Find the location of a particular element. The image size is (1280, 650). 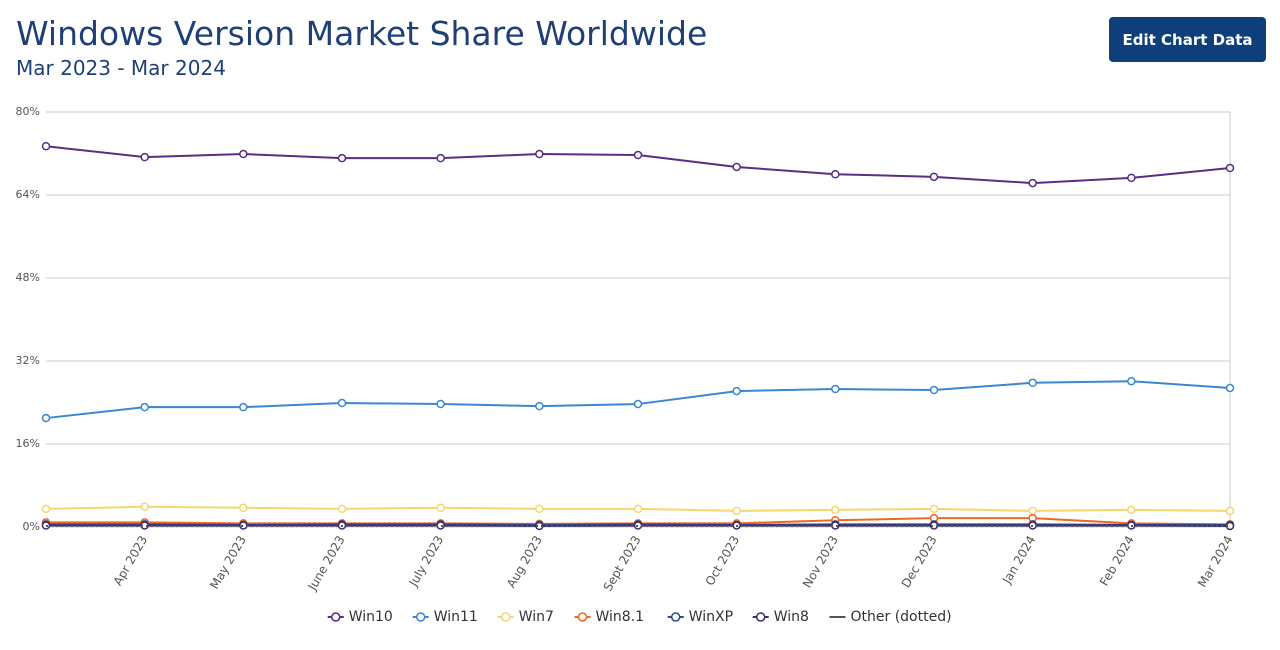

y-tick-label: 16% is located at coordinates (28, 443).